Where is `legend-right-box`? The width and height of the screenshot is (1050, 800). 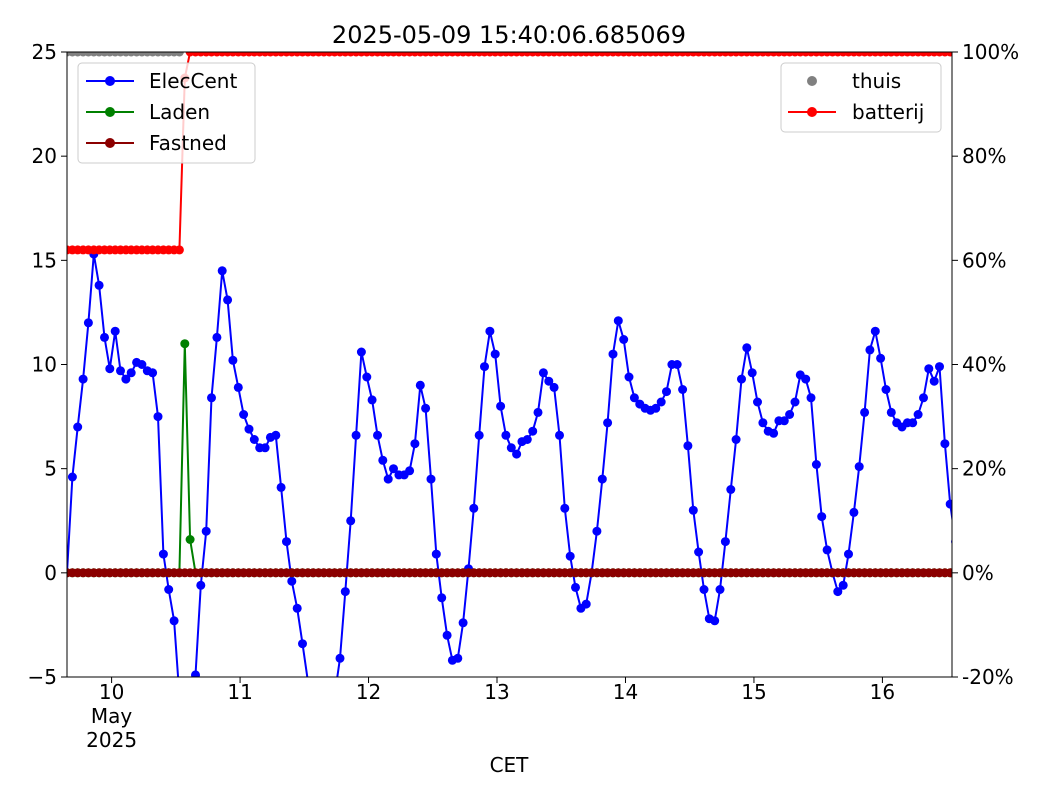
legend-right-box is located at coordinates (861, 97).